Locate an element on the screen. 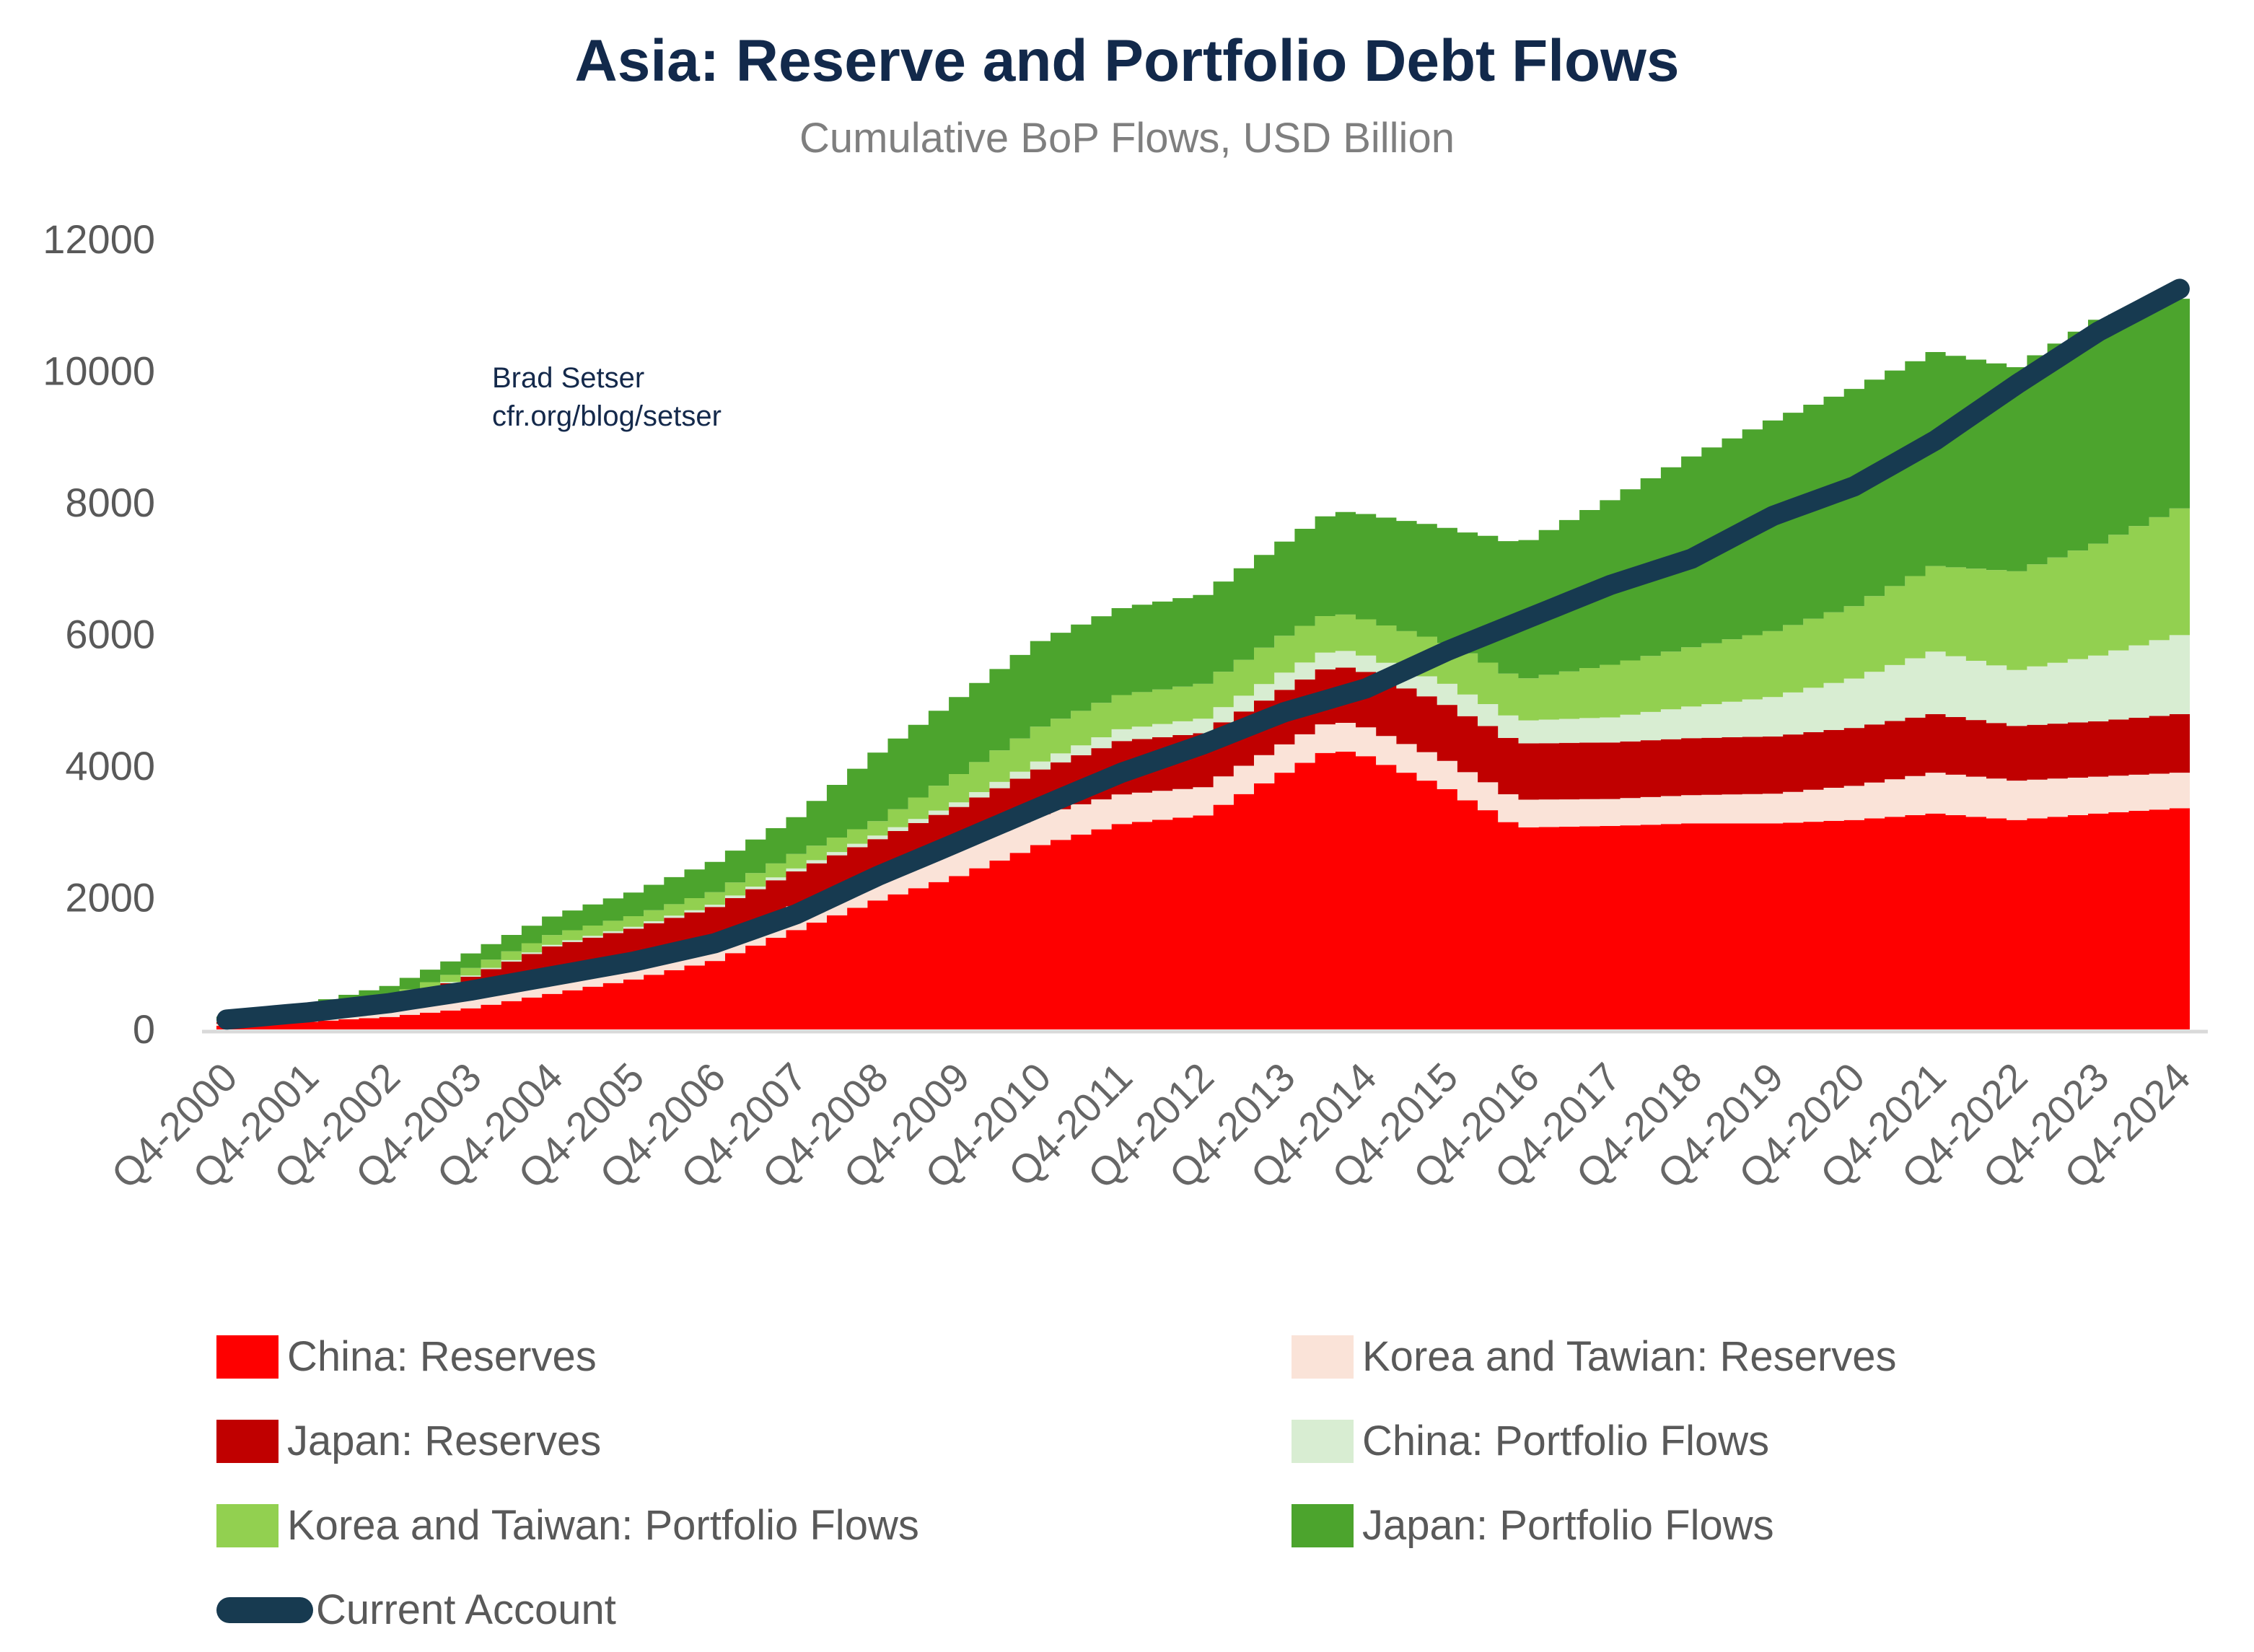 The image size is (2254, 1652). legend-label-japan-reserves: Japan: Reserves is located at coordinates (444, 1441).